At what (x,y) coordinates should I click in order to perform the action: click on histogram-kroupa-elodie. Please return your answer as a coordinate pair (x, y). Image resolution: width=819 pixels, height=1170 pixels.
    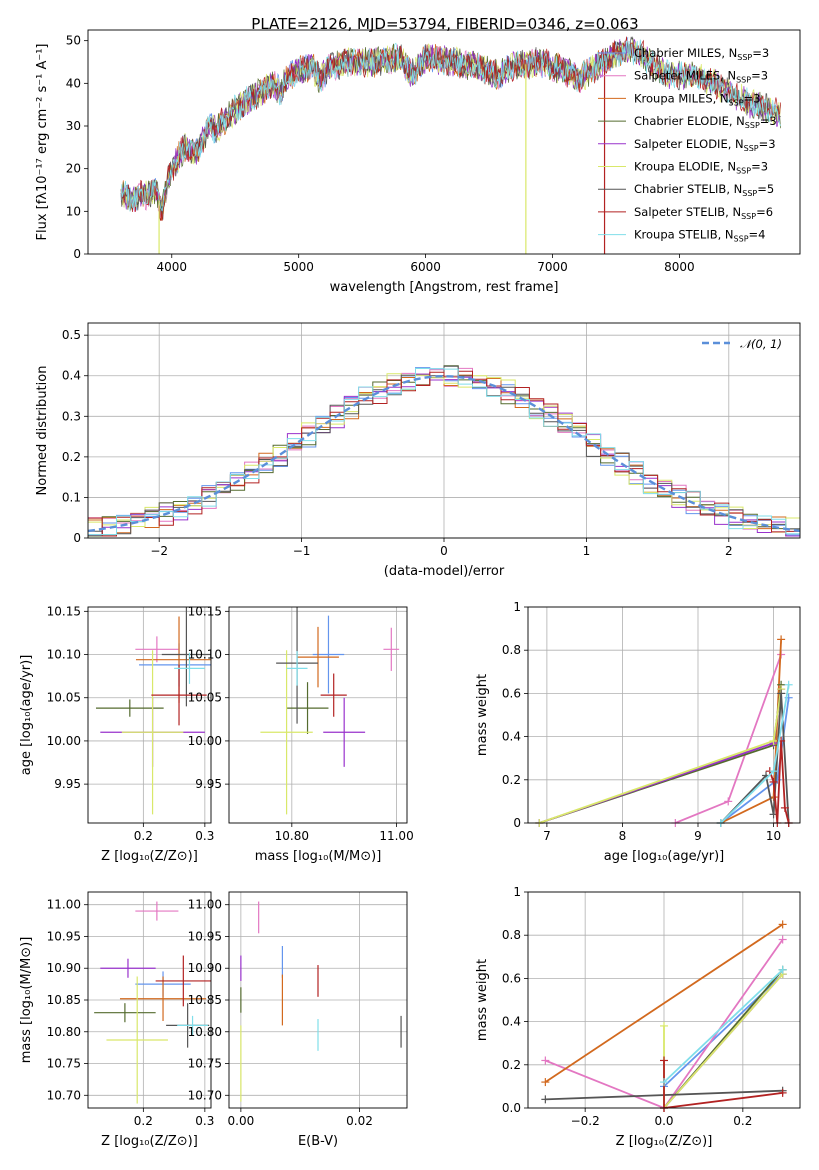
    Looking at the image, I should click on (444, 453).